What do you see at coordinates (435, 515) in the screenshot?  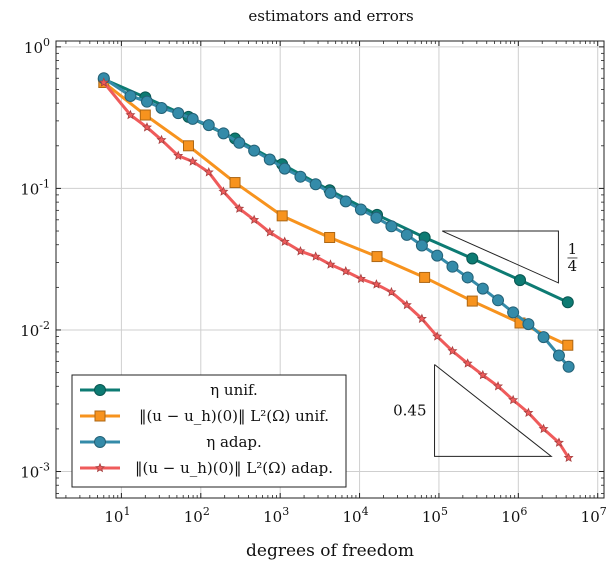 I see `x-tick-label: 10⁵` at bounding box center [435, 515].